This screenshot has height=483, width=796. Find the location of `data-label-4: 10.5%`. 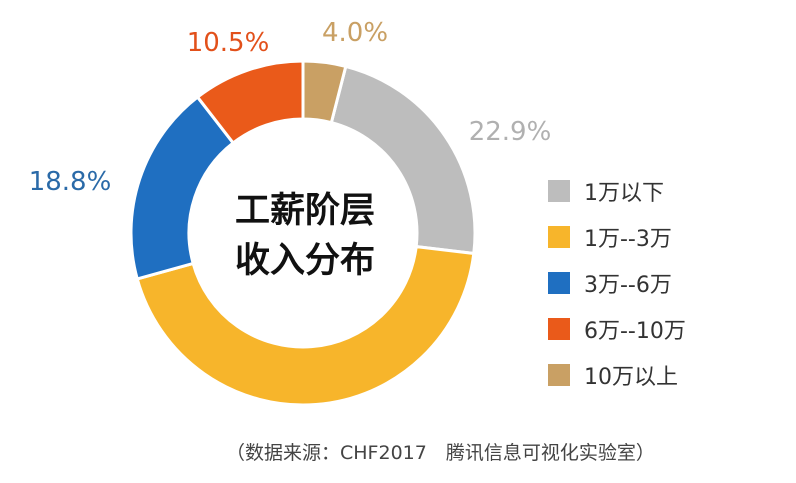

data-label-4: 10.5% is located at coordinates (228, 43).